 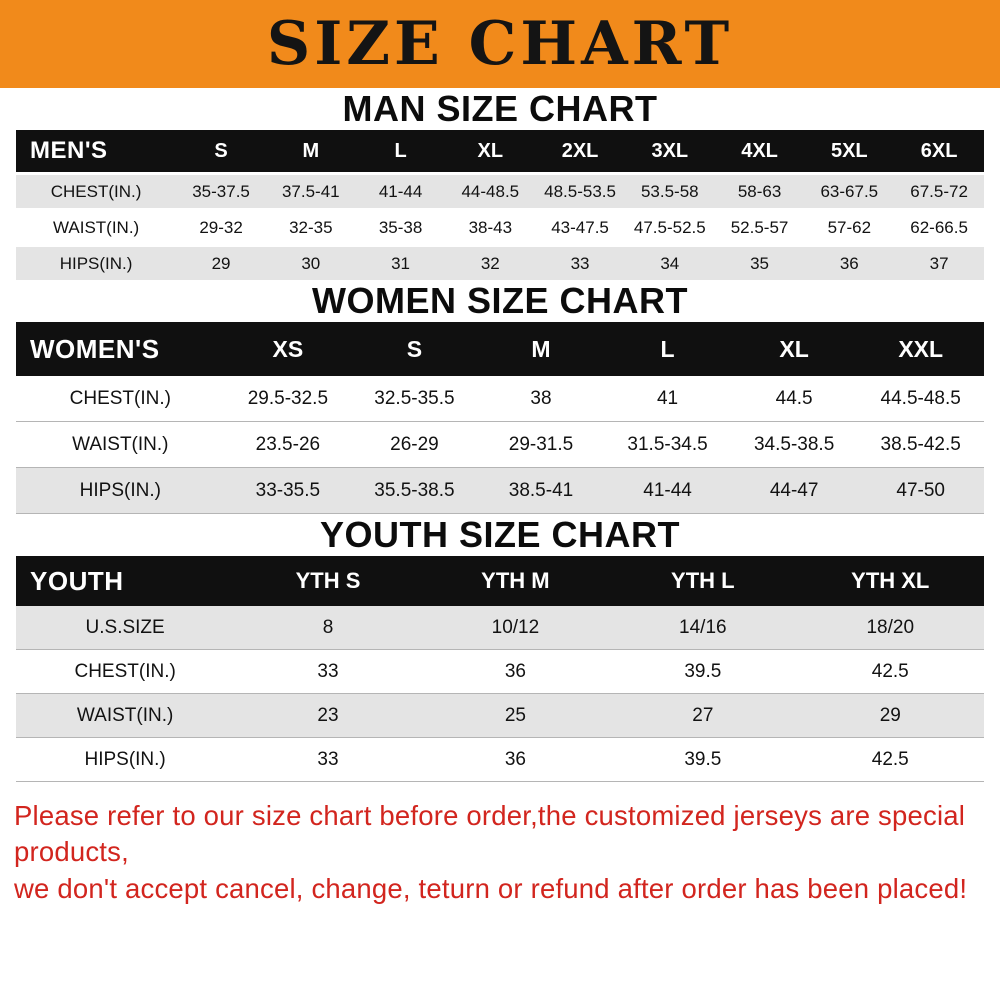 I want to click on value-cell: 23, so click(x=328, y=715).